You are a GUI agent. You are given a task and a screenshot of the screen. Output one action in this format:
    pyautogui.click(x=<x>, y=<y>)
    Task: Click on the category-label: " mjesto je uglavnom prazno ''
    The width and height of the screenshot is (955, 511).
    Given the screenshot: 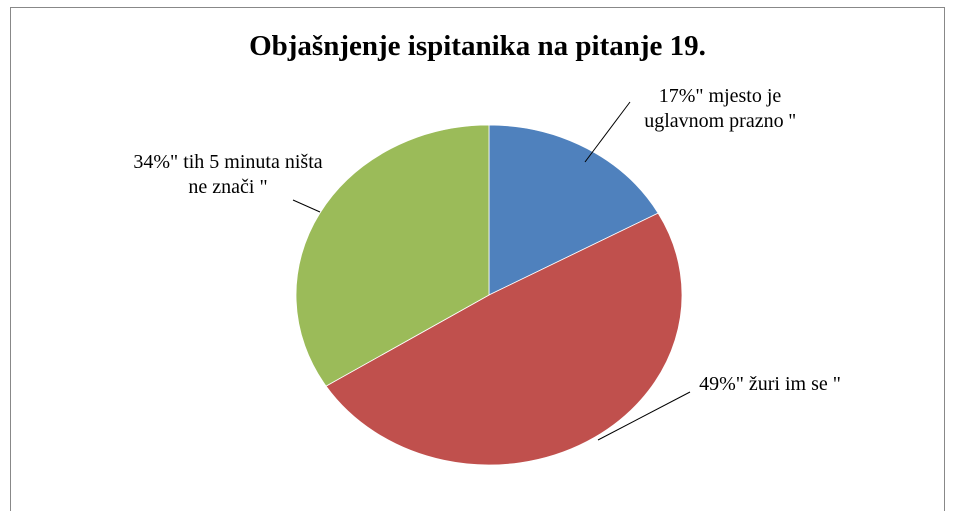 What is the action you would take?
    pyautogui.click(x=720, y=108)
    